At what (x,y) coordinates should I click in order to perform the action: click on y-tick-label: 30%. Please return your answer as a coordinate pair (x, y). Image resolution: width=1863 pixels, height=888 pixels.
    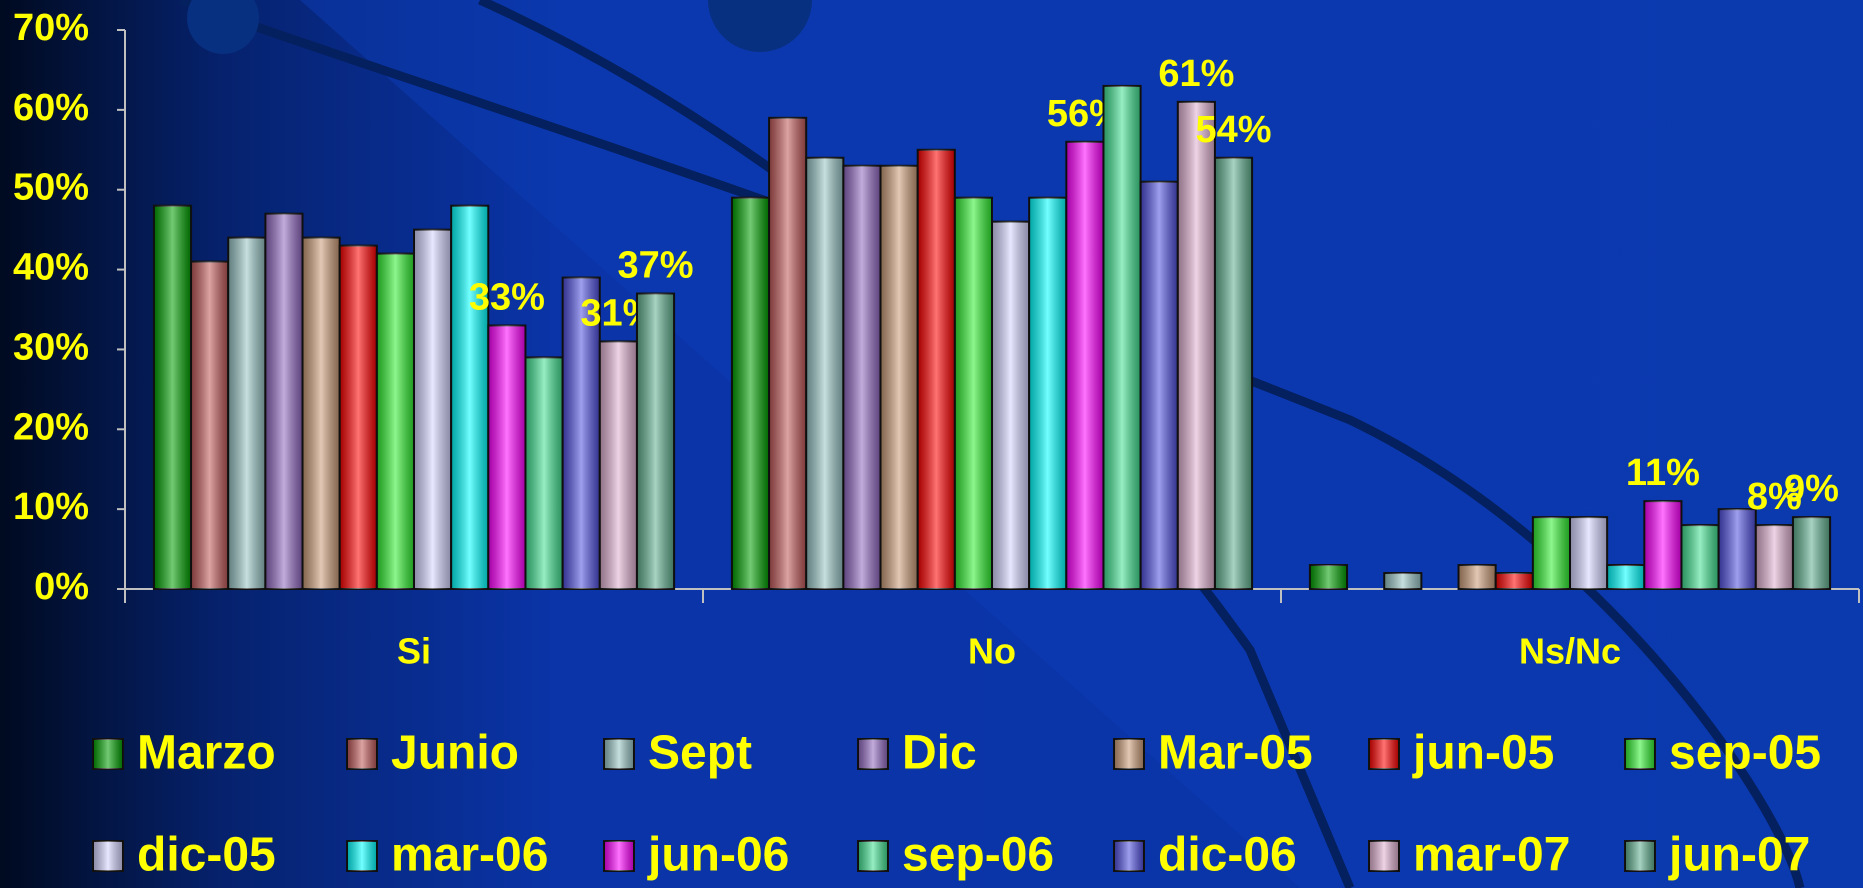
    Looking at the image, I should click on (51, 347).